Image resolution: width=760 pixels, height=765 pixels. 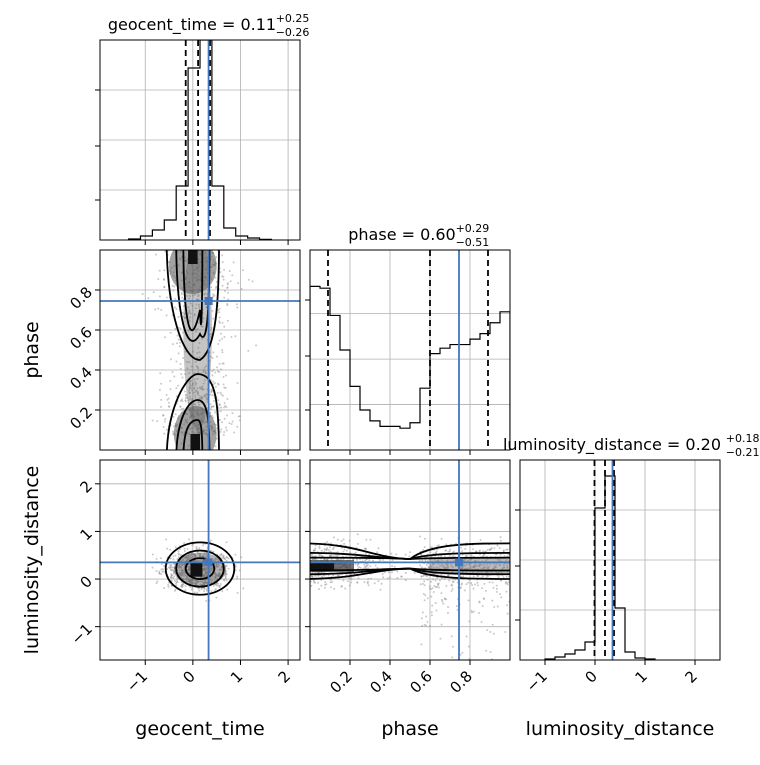 What do you see at coordinates (81, 378) in the screenshot?
I see `y-tick-label: 0.4` at bounding box center [81, 378].